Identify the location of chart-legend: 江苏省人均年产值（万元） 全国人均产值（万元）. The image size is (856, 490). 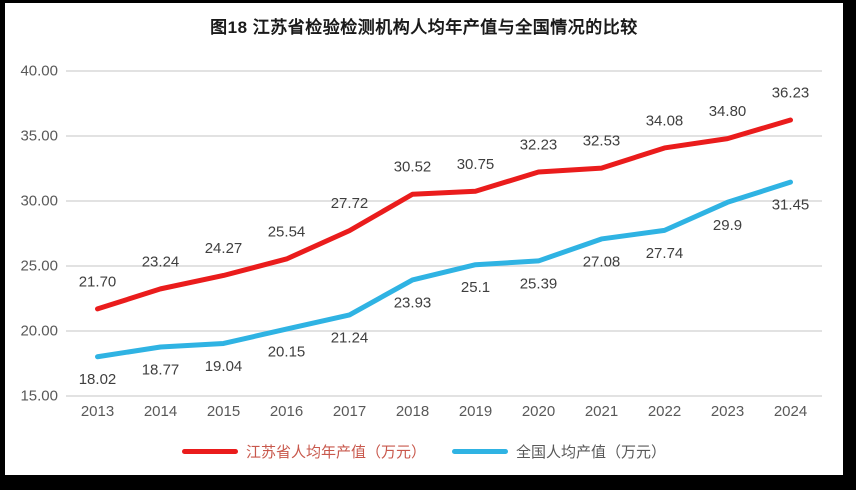
(424, 451).